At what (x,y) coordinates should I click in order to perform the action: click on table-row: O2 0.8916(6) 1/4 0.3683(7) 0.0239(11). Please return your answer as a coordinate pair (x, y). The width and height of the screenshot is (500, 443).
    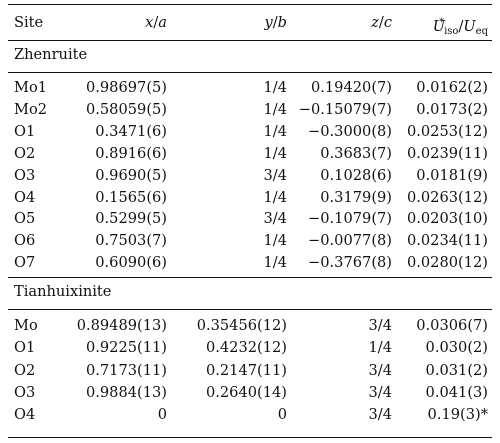
    Looking at the image, I should click on (250, 154).